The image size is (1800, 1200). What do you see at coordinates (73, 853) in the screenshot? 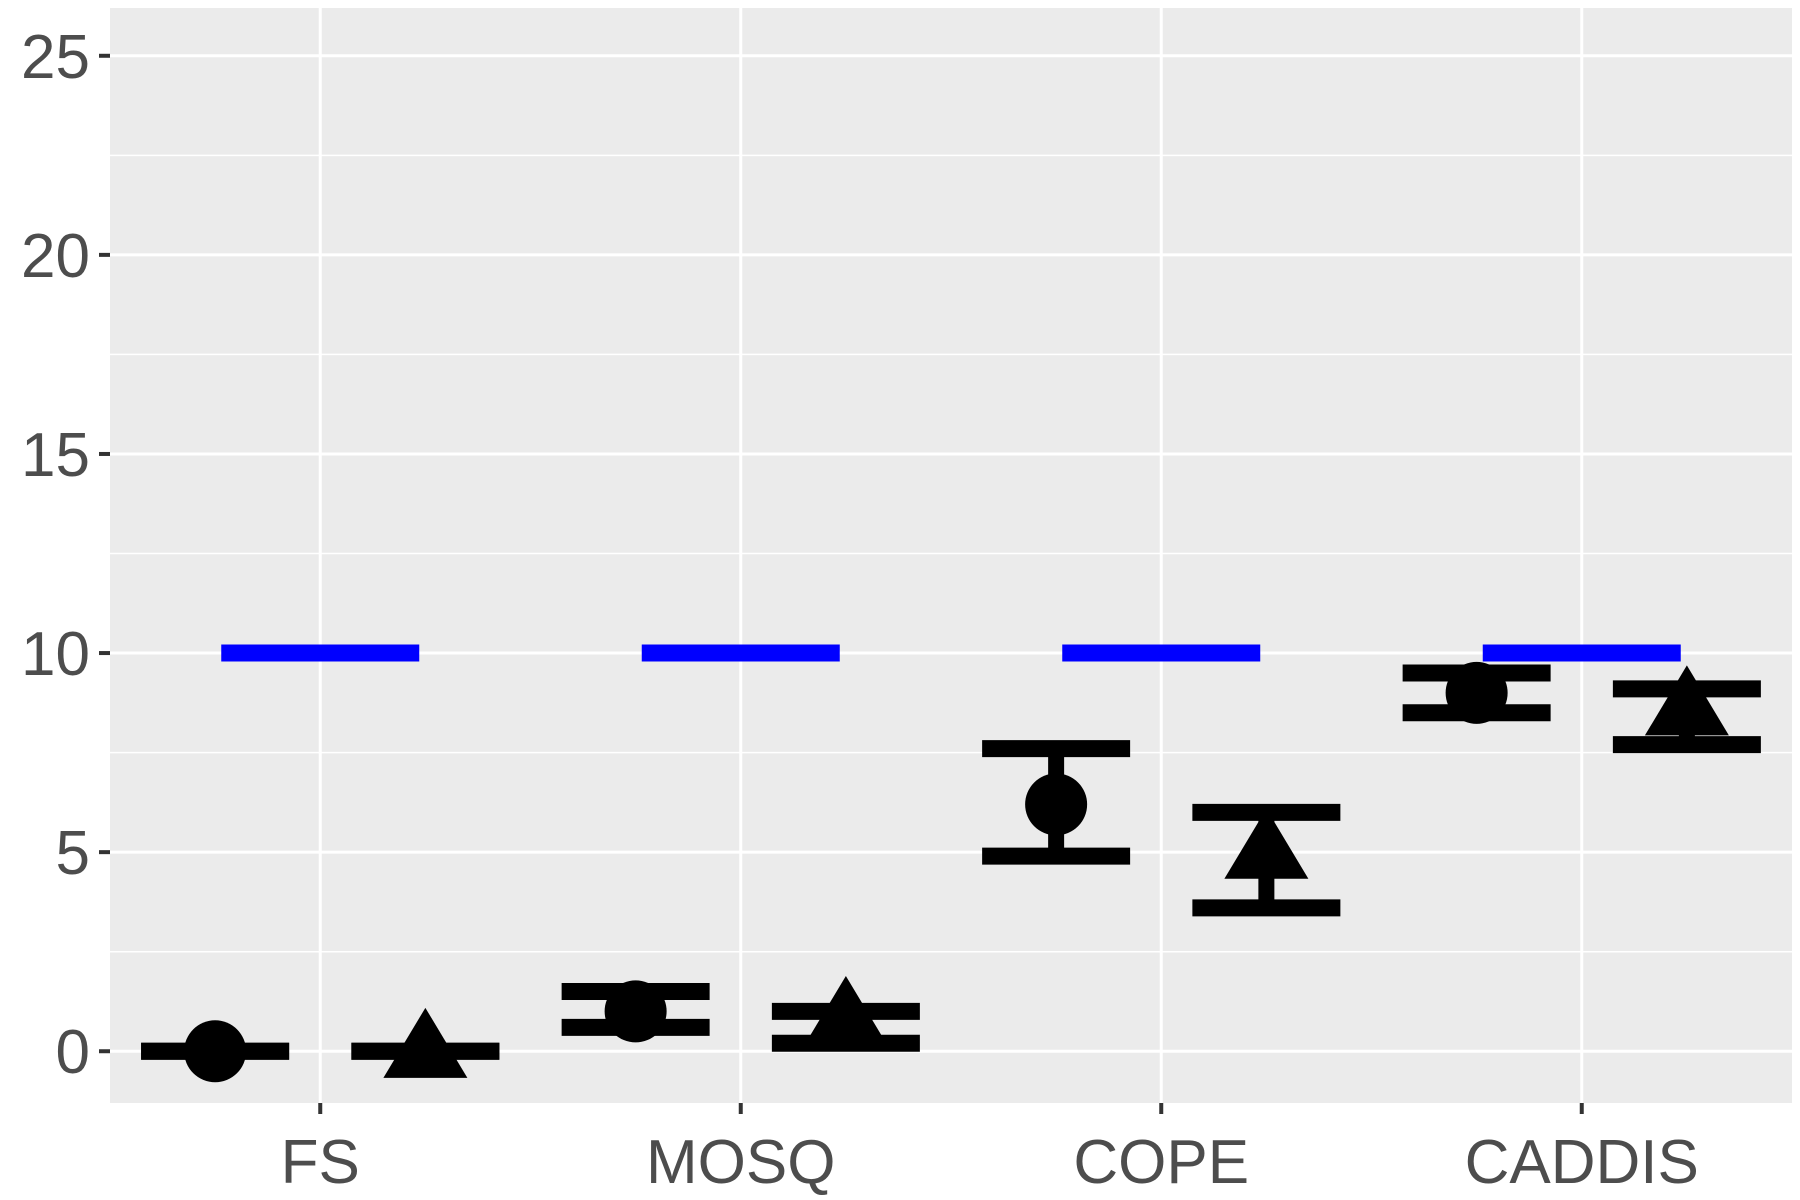
I see `y-tick-label: 5` at bounding box center [73, 853].